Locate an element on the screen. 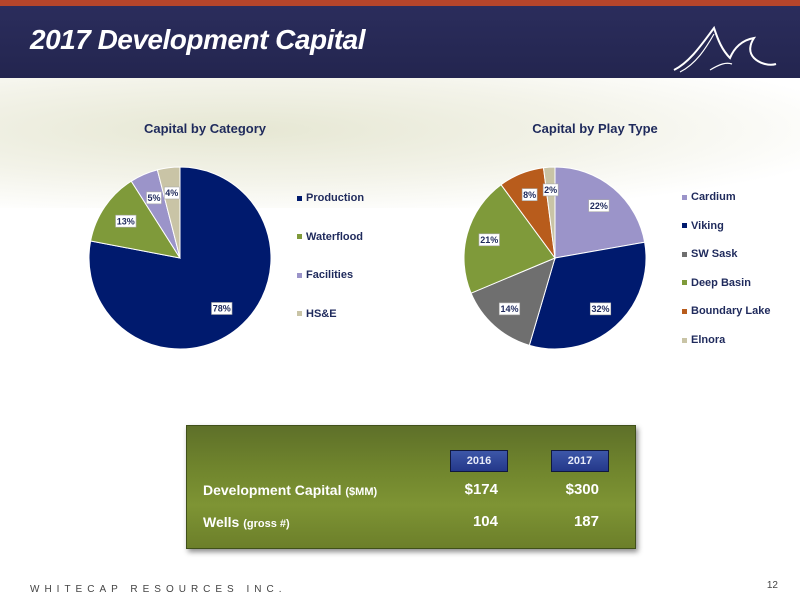 The width and height of the screenshot is (800, 600). legend-item-production: Production is located at coordinates (330, 198).